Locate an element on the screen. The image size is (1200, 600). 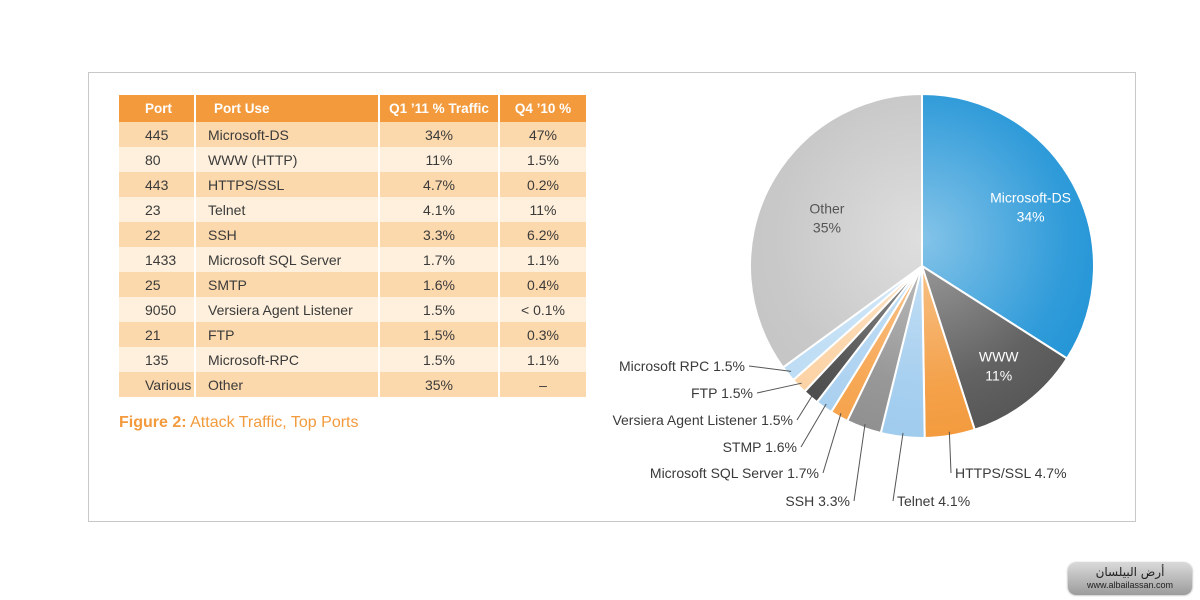
cell-port-use: Versiera Agent Listener is located at coordinates (287, 309).